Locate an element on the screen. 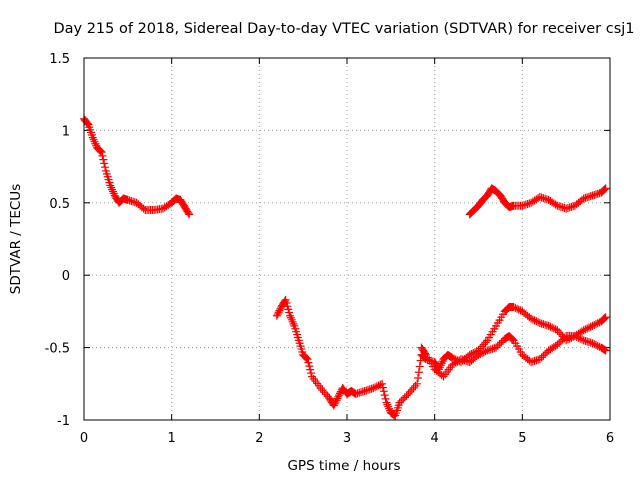 This screenshot has width=640, height=480. x-tick-label: 3 is located at coordinates (347, 438).